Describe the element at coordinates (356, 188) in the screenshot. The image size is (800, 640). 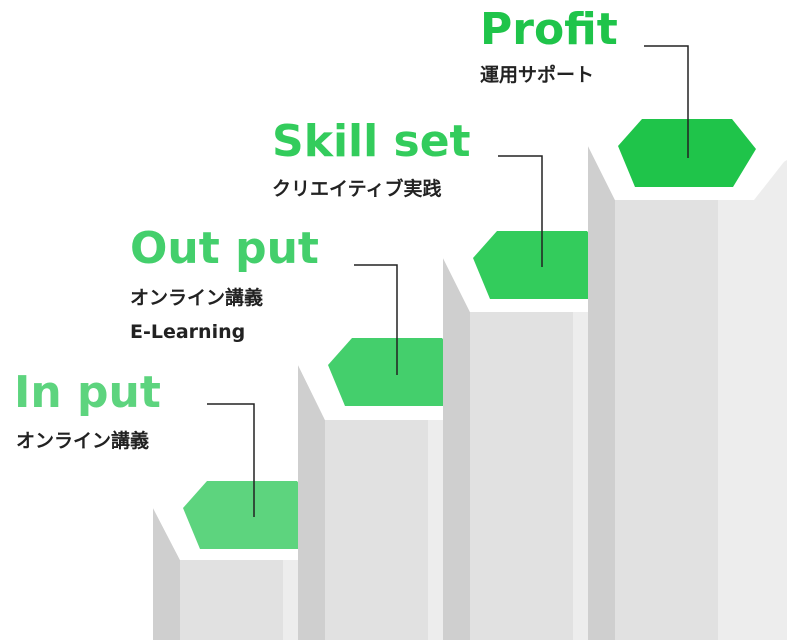
I see `step-sub-1: クリエイティブ実践` at that location.